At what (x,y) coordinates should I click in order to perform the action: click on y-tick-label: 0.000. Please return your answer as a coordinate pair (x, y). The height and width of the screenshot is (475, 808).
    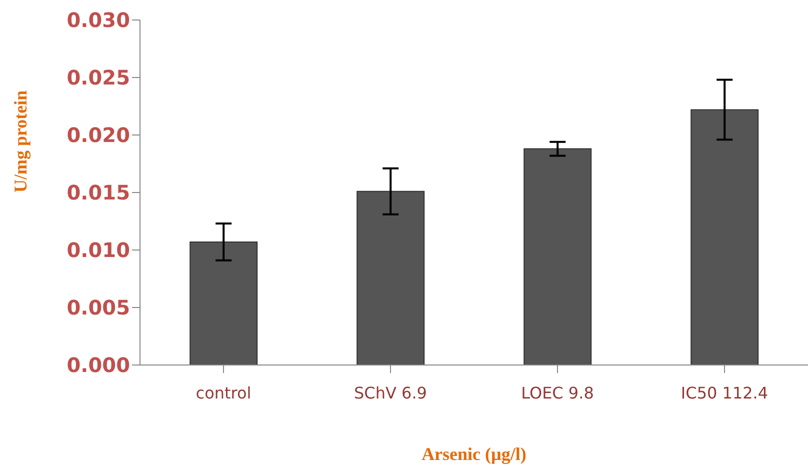
    Looking at the image, I should click on (98, 365).